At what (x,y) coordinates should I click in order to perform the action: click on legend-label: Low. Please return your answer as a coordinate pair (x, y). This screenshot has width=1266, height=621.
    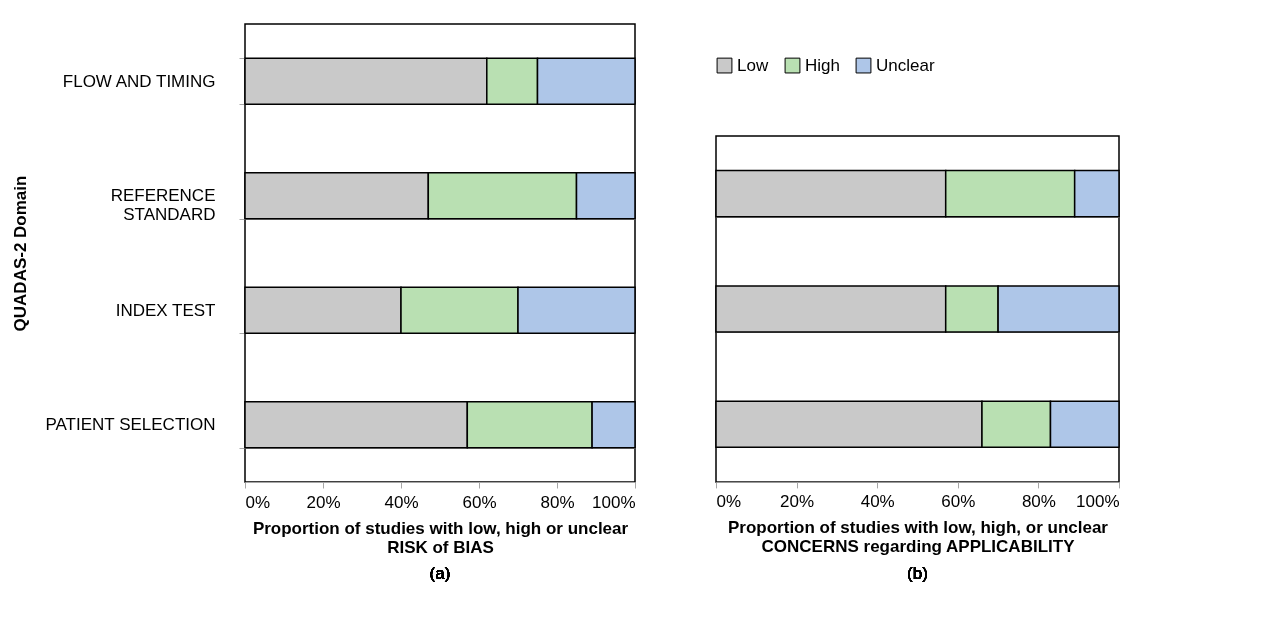
    Looking at the image, I should click on (753, 65).